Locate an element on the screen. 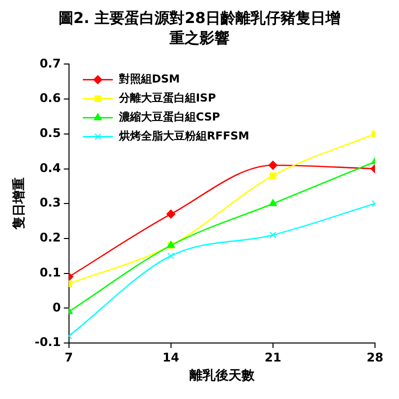  y-tick-label: 0.6 is located at coordinates (50, 98).